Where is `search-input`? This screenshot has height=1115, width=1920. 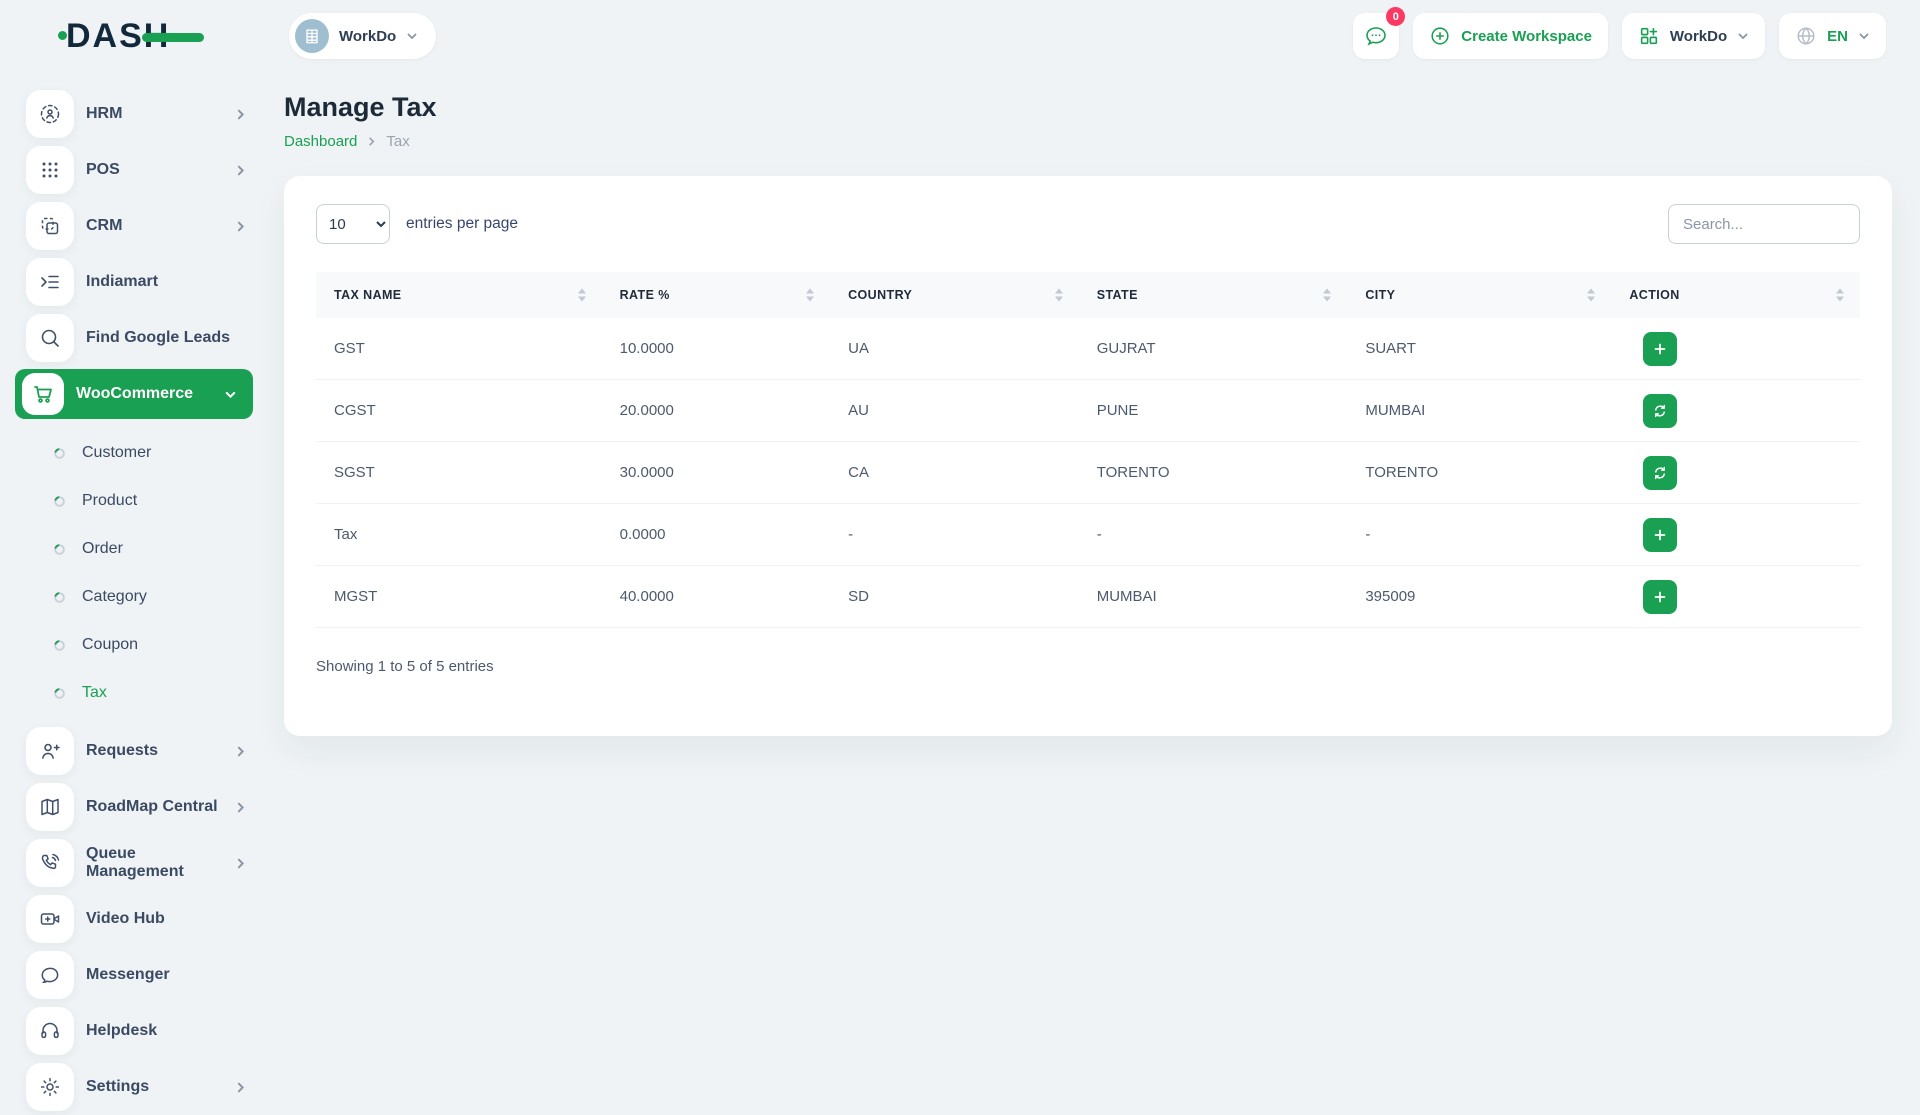 search-input is located at coordinates (1764, 224).